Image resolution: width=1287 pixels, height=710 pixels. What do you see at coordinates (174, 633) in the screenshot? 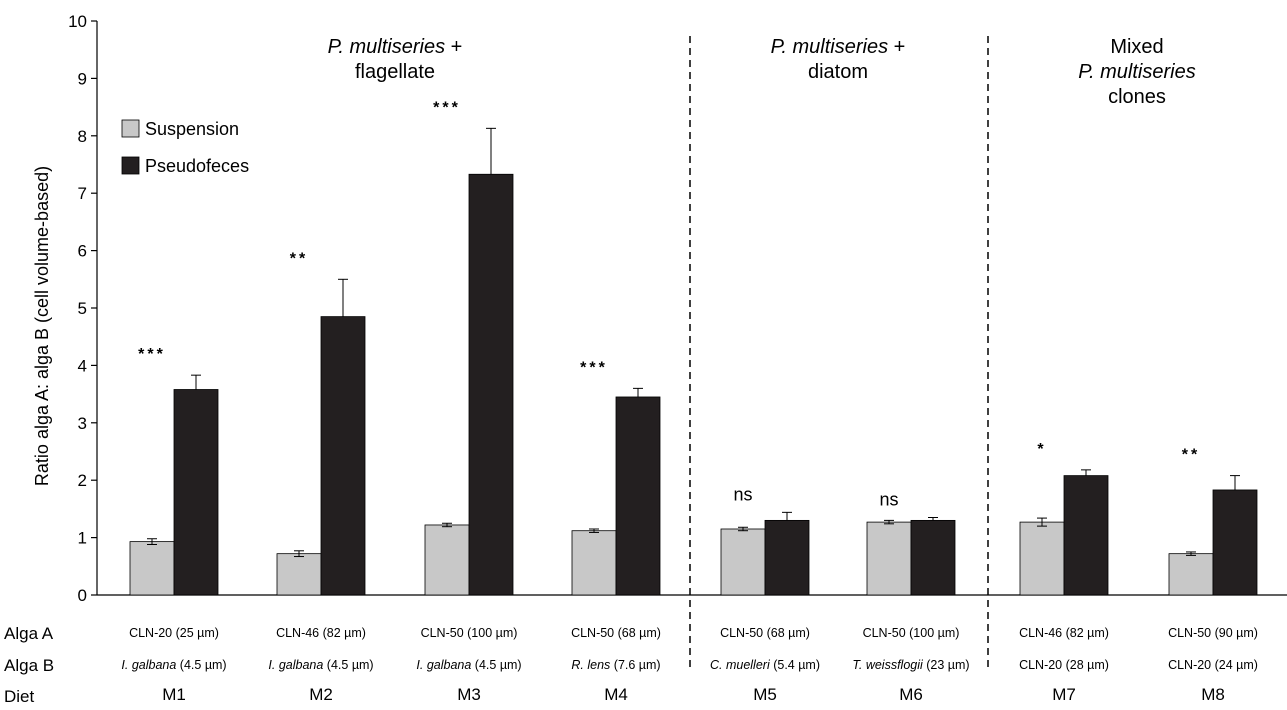
I see `alga-a-cell: CLN-20 (25 µm)` at bounding box center [174, 633].